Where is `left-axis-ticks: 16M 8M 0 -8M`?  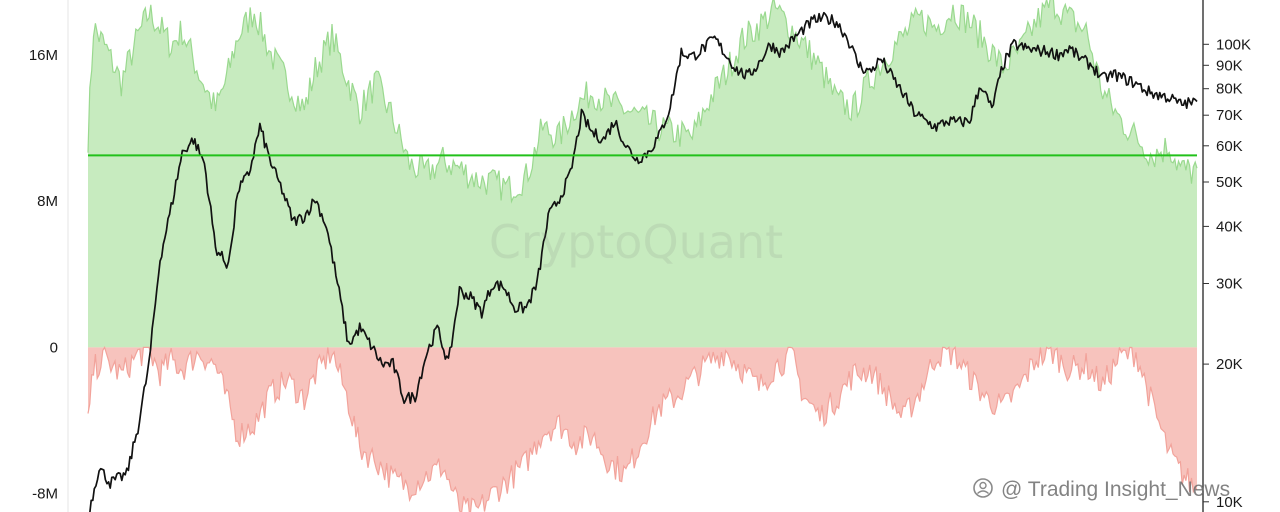 left-axis-ticks: 16M 8M 0 -8M is located at coordinates (43, 275).